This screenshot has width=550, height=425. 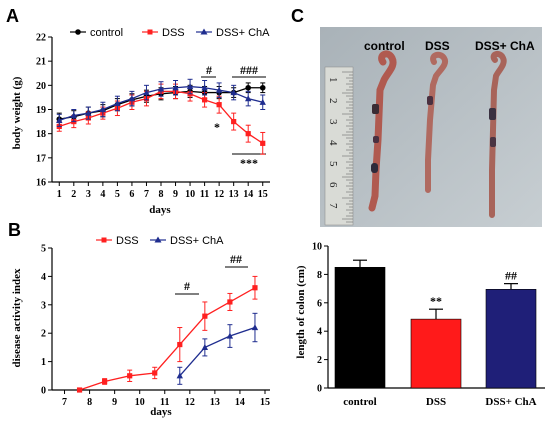 What do you see at coordinates (12, 16) in the screenshot?
I see `panel-label-a: A` at bounding box center [12, 16].